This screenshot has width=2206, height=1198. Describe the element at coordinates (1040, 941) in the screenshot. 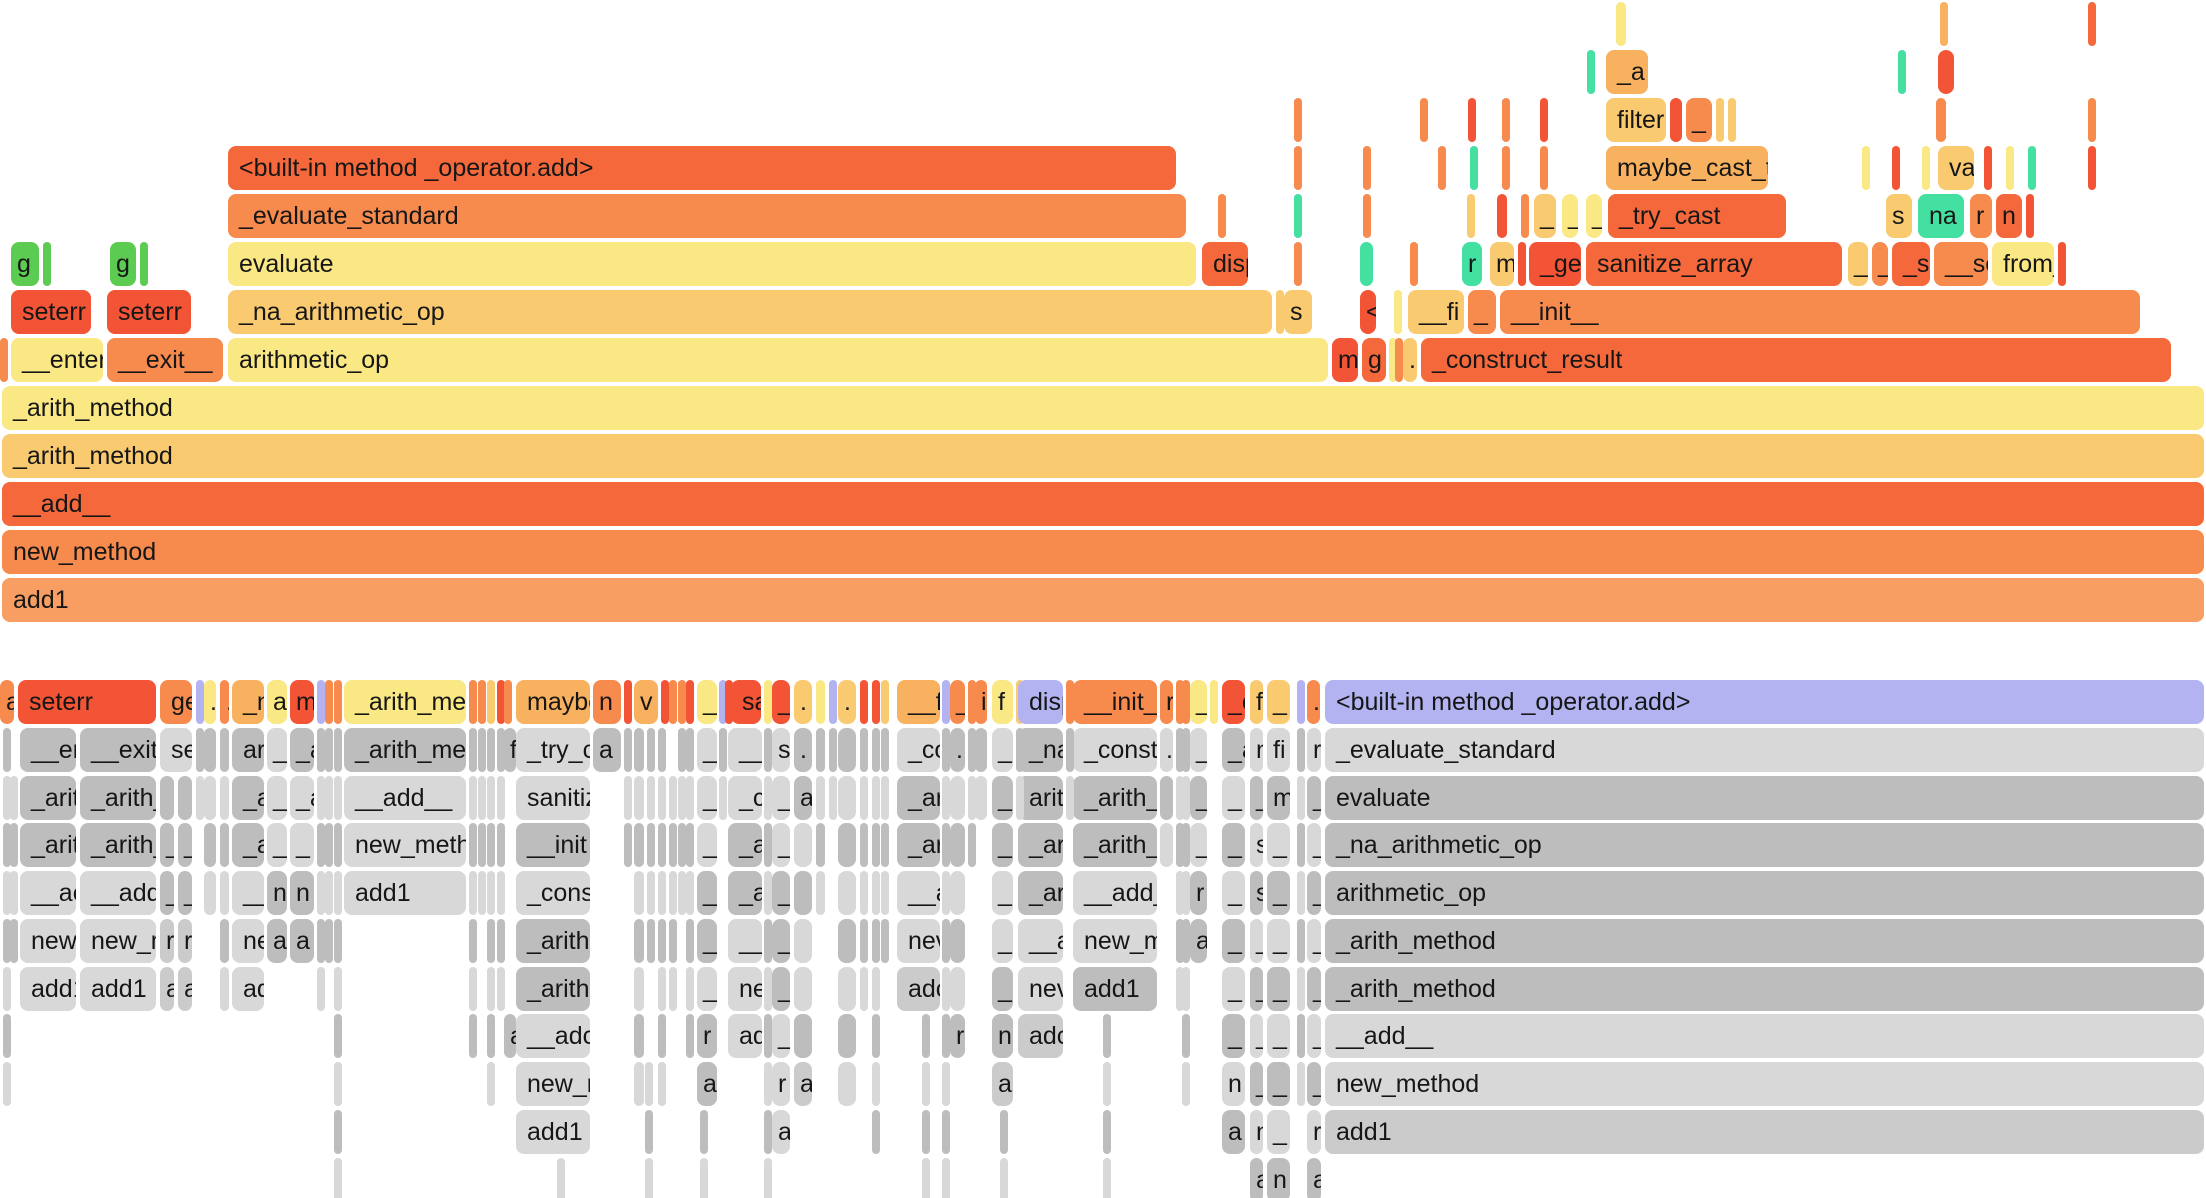

I see `flame-frame: __a` at that location.